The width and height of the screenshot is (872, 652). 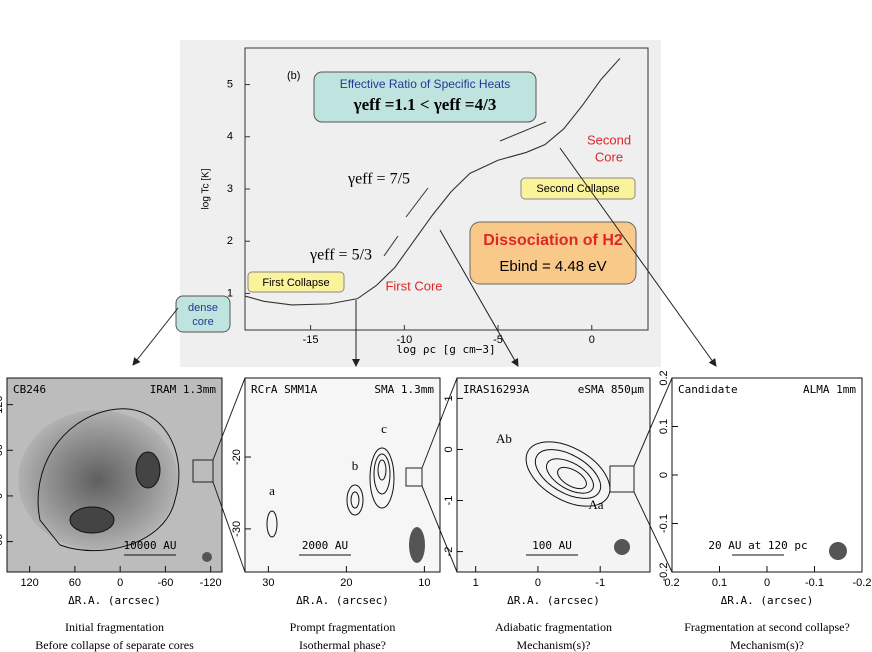 I want to click on x-tick-label: 0.1, so click(x=719, y=583).